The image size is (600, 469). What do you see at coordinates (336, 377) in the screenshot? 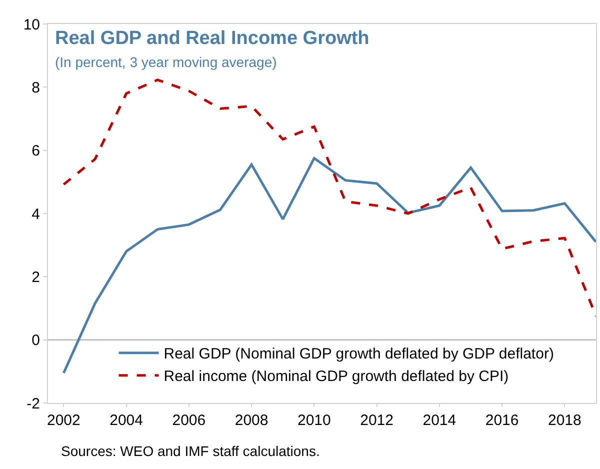
I see `legend-label: Real income (Nominal GDP growth deflated by CPI)` at bounding box center [336, 377].